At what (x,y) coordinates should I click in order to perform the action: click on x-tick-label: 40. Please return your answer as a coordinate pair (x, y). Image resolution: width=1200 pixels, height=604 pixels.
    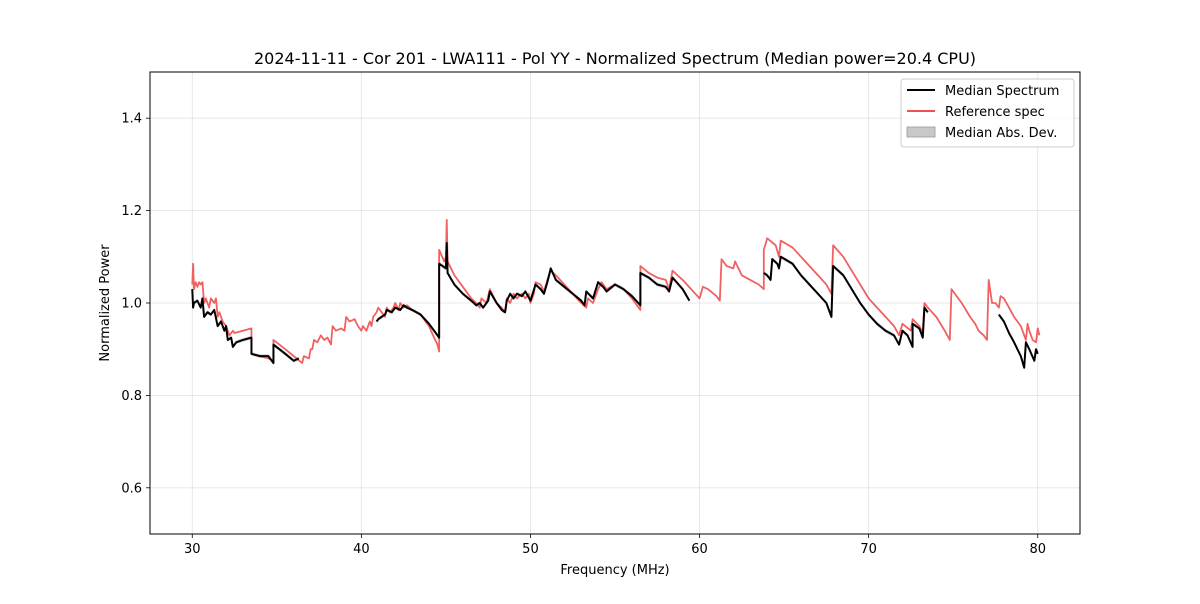
    Looking at the image, I should click on (361, 549).